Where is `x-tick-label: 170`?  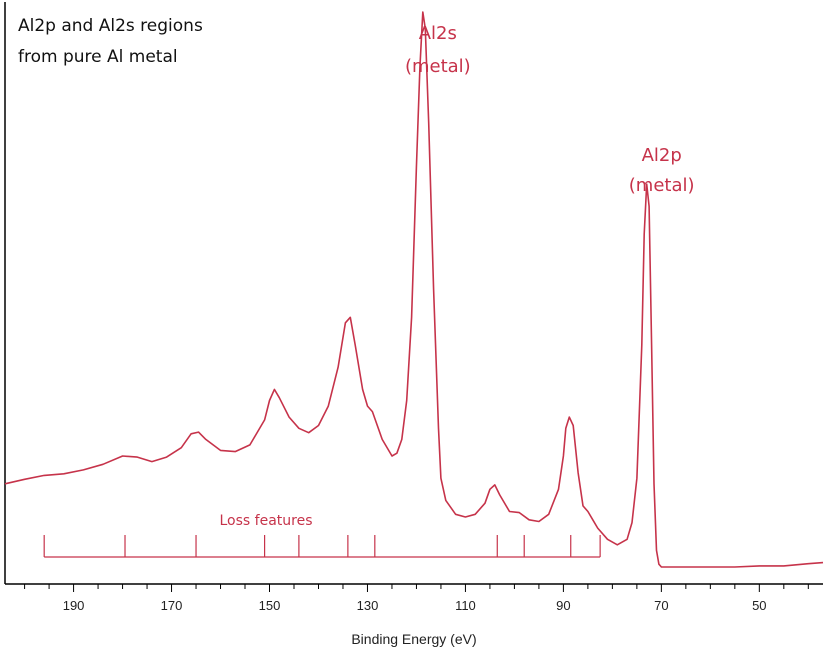
x-tick-label: 170 is located at coordinates (172, 605).